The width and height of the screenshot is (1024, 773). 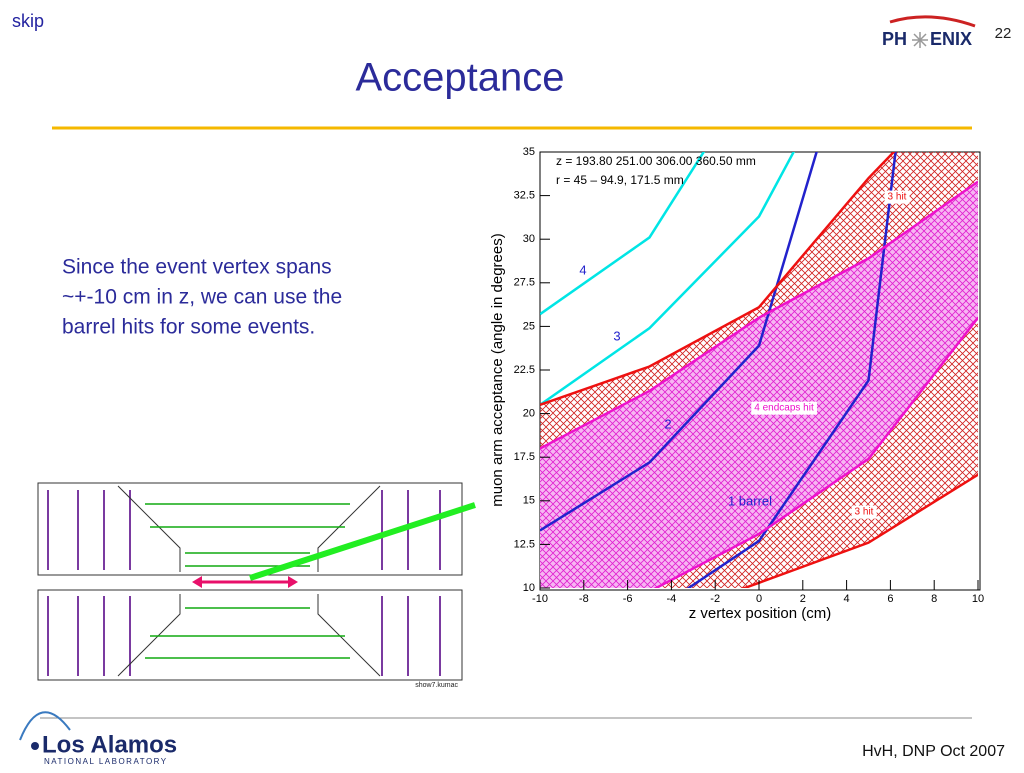 I want to click on logo-text: PH, so click(x=894, y=39).